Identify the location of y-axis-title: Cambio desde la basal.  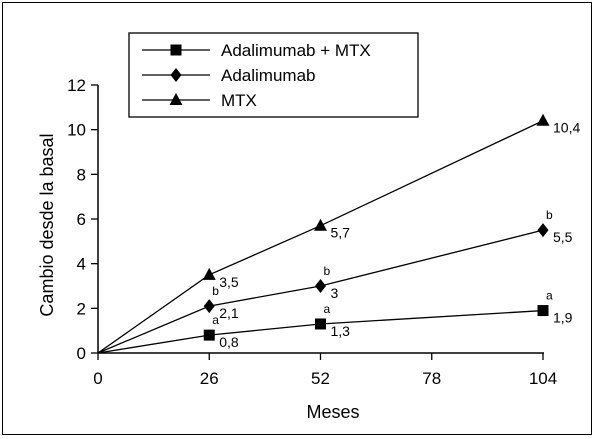
(47, 224).